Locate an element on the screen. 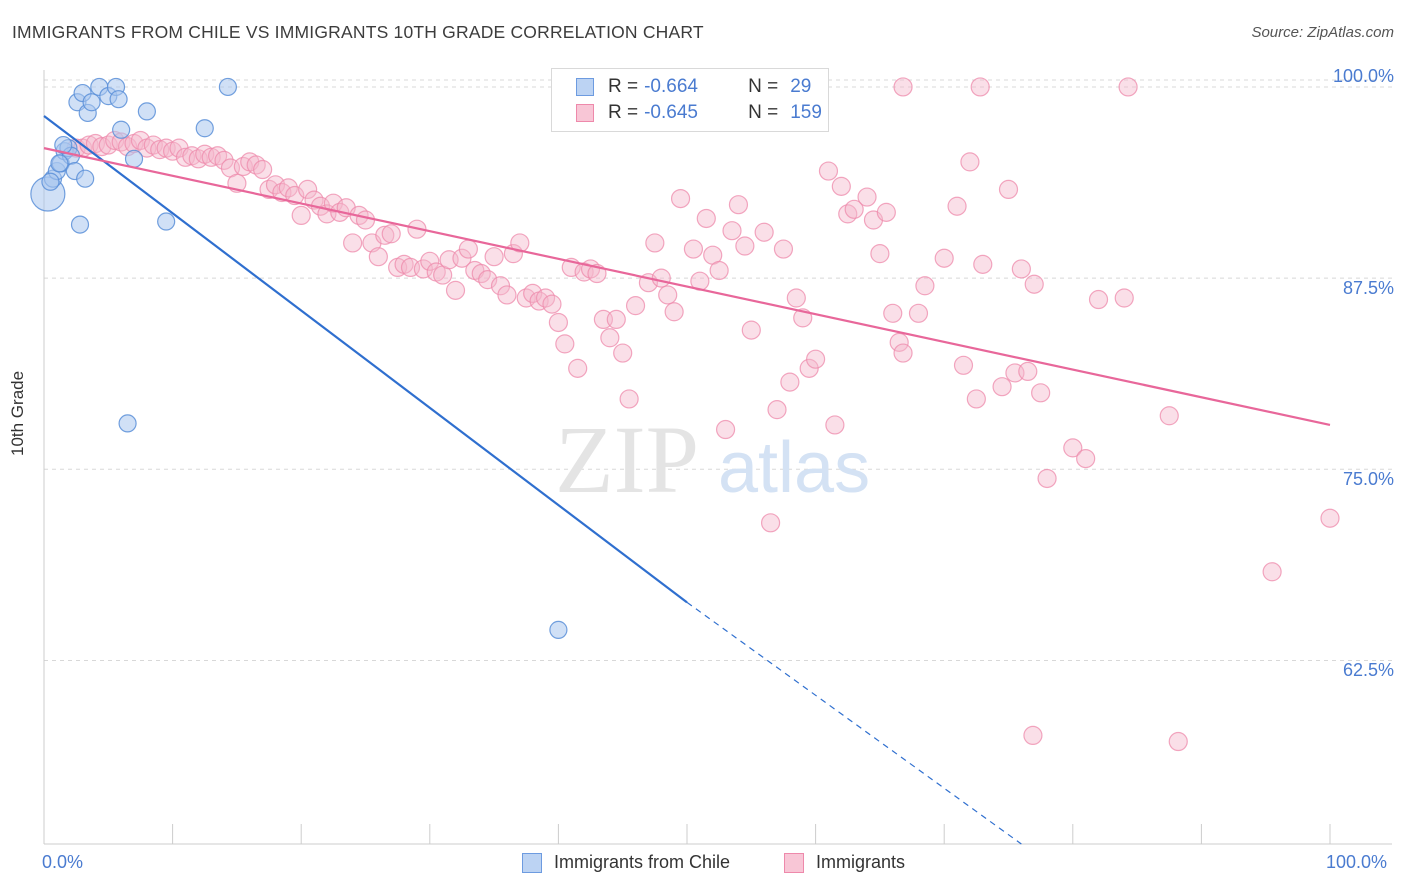  legend-n-value: 159 is located at coordinates (806, 112).